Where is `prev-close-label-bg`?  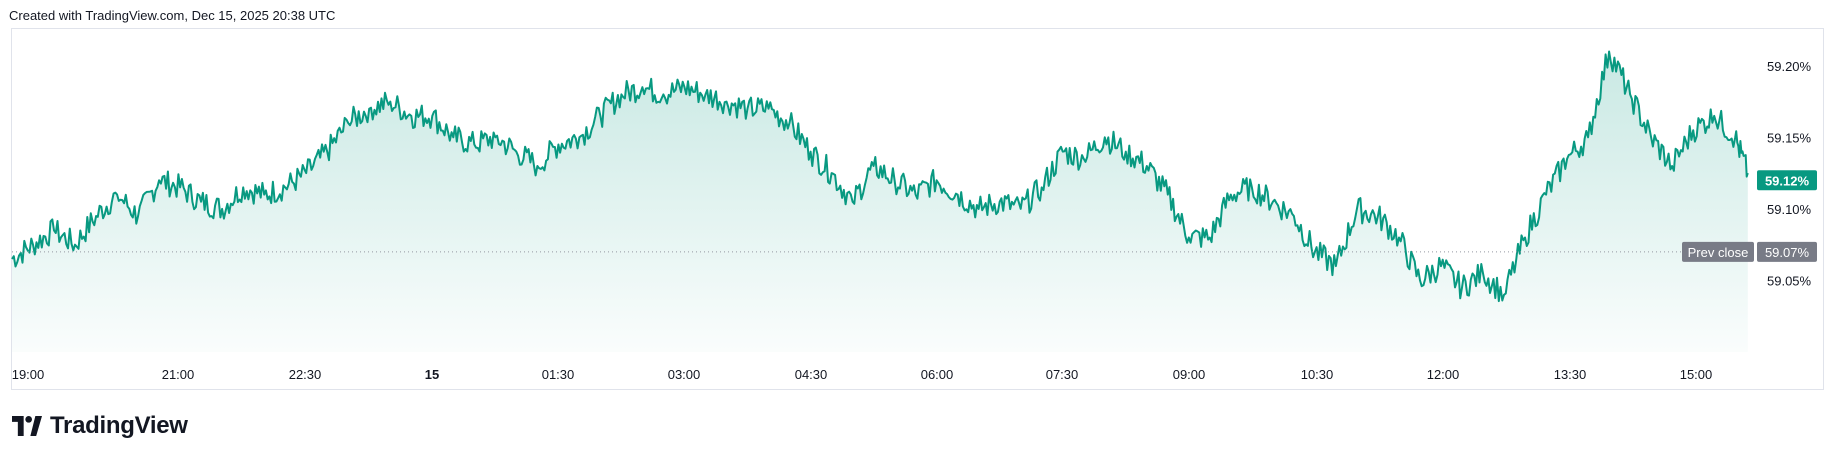 prev-close-label-bg is located at coordinates (1718, 251).